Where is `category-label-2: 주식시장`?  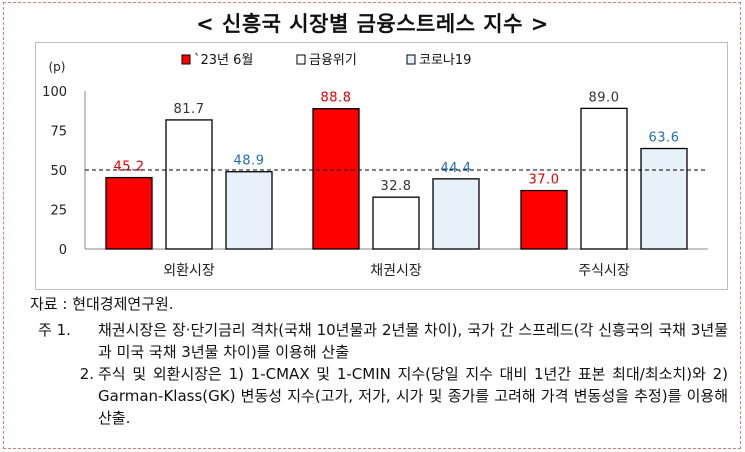 category-label-2: 주식시장 is located at coordinates (604, 271).